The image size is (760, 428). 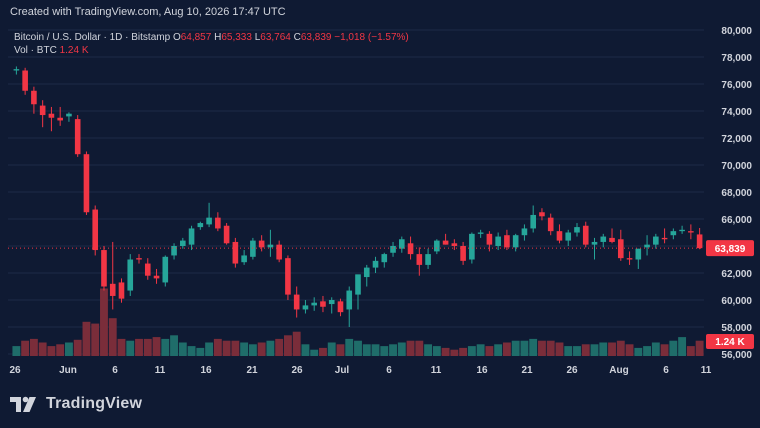 I want to click on current-price-badge, so click(x=730, y=248).